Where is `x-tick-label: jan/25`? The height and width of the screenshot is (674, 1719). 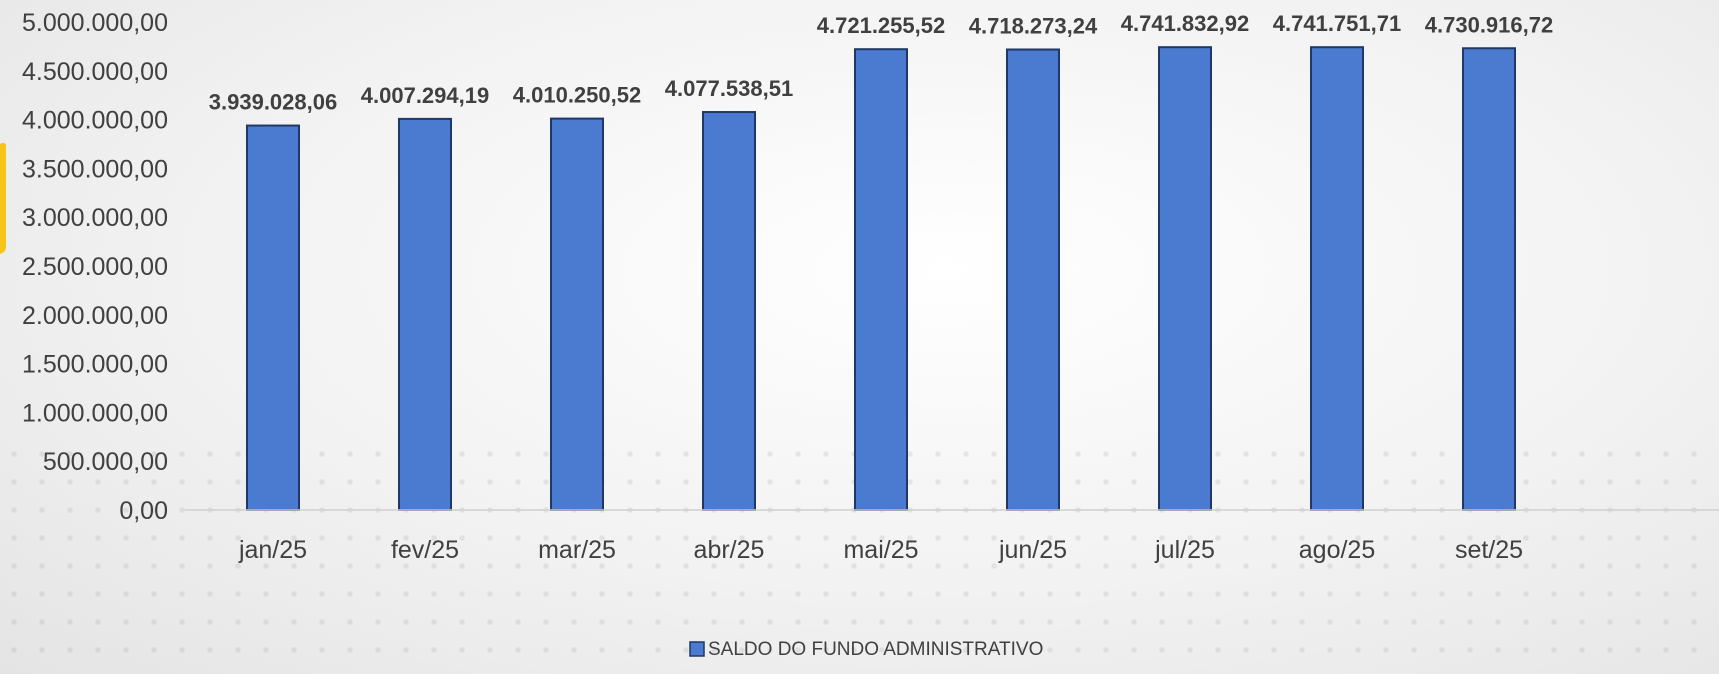
x-tick-label: jan/25 is located at coordinates (272, 550).